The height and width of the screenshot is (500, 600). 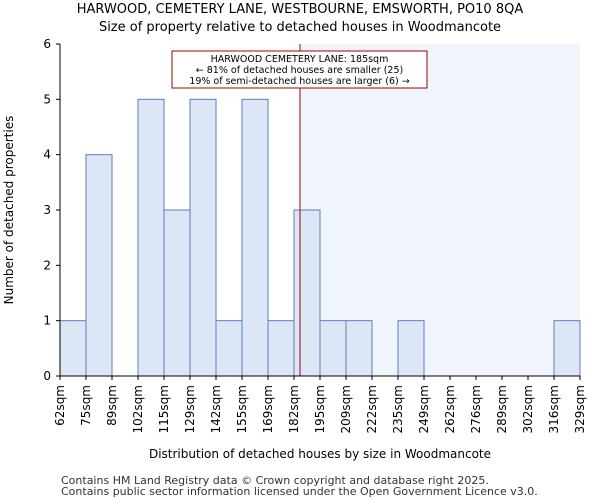 I want to click on x-tick-label: 102sqm, so click(x=138, y=409).